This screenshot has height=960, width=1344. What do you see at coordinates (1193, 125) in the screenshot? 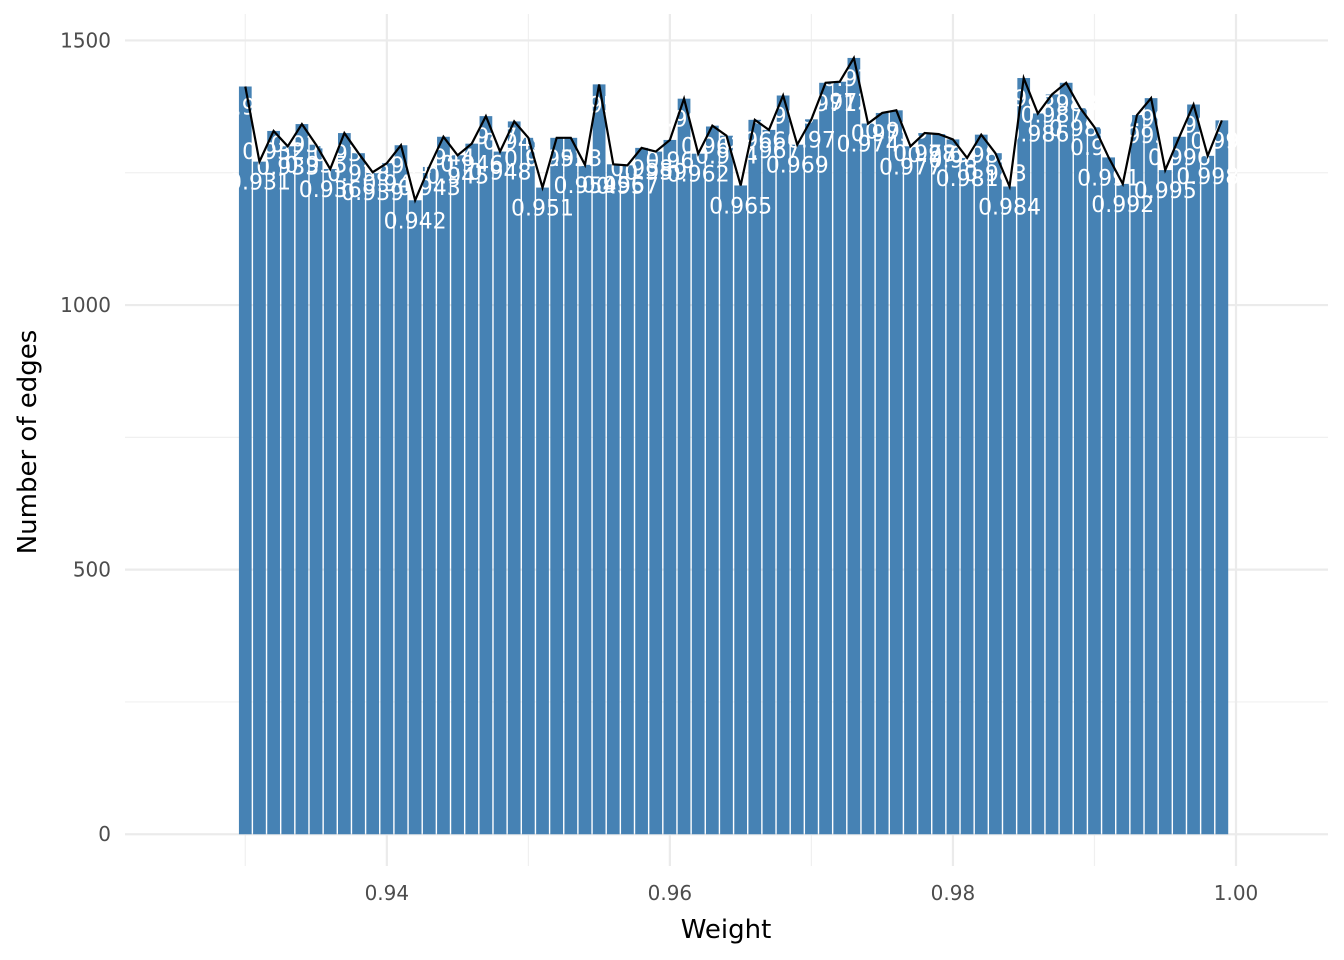
I see `bar-label: 0.997` at bounding box center [1193, 125].